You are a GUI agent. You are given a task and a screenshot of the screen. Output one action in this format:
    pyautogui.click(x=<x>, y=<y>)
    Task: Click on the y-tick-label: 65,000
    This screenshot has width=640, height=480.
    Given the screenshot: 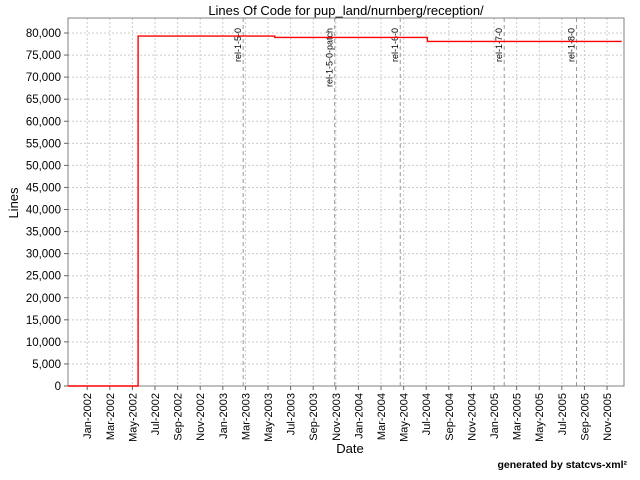 What is the action you would take?
    pyautogui.click(x=43, y=100)
    